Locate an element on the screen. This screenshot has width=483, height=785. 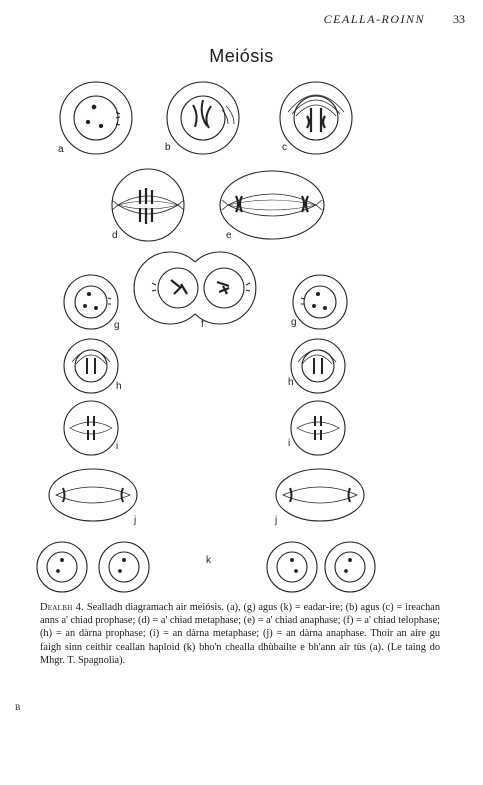
page-number: 33 is located at coordinates (459, 19).